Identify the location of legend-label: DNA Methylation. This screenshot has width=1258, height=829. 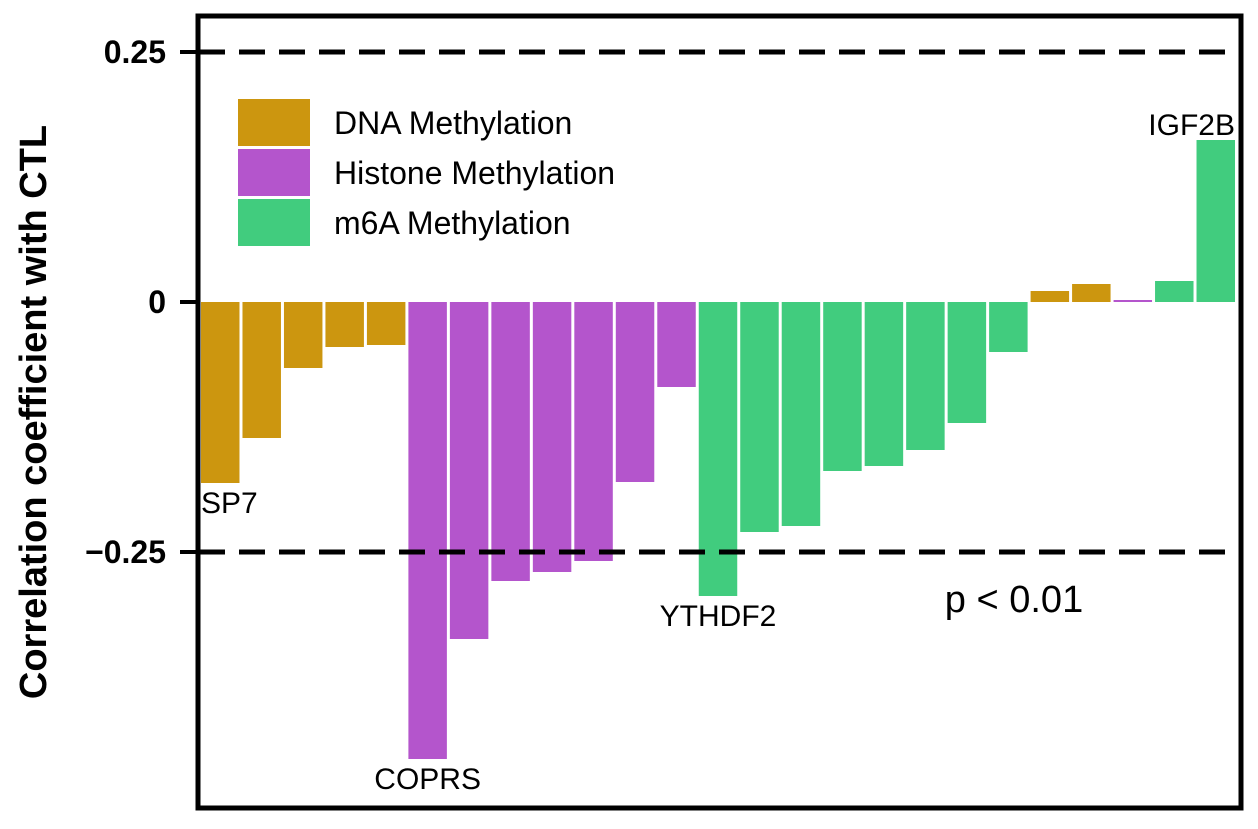
(453, 123).